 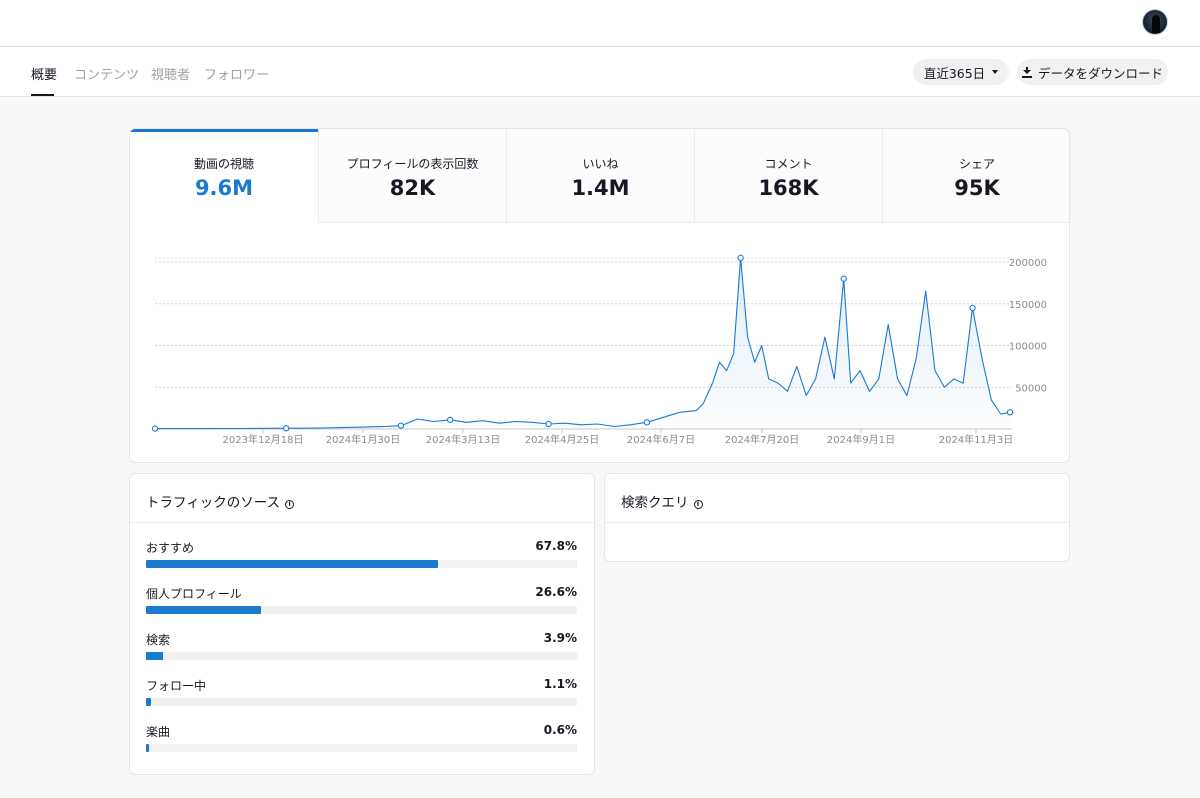 I want to click on source-percentage: 26.6%, so click(x=556, y=592).